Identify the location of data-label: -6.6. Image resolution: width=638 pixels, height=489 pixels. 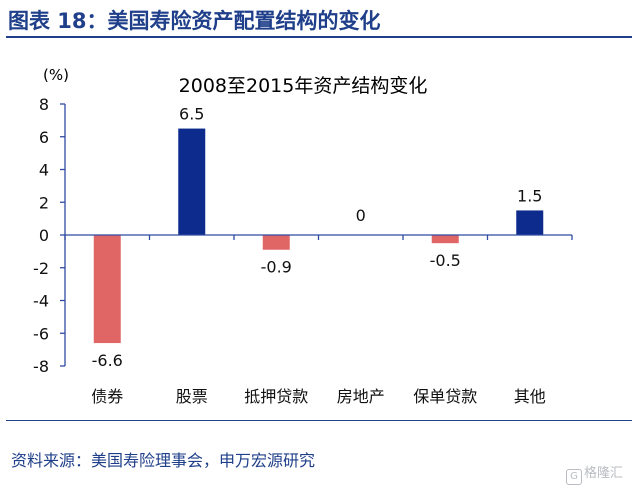
(107, 360).